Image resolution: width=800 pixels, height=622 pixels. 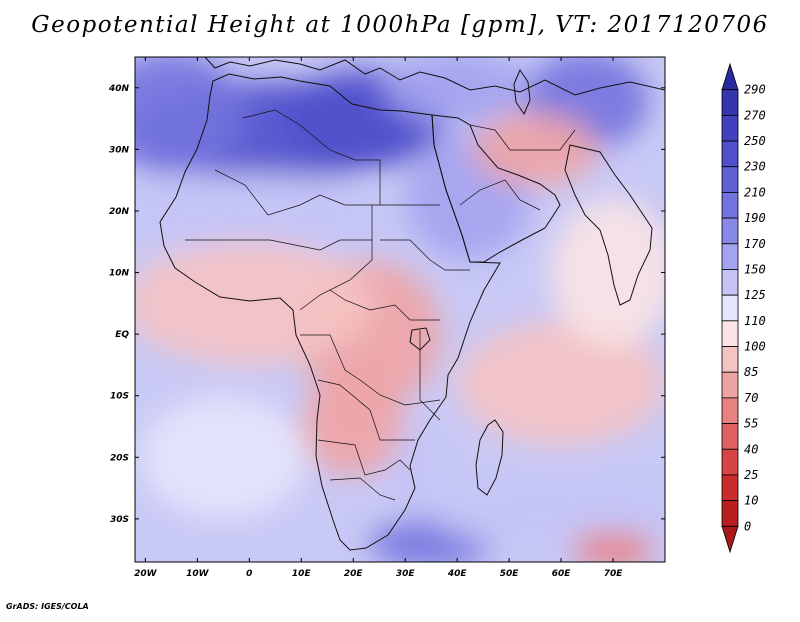 I want to click on europe-coastline, so click(x=434, y=76).